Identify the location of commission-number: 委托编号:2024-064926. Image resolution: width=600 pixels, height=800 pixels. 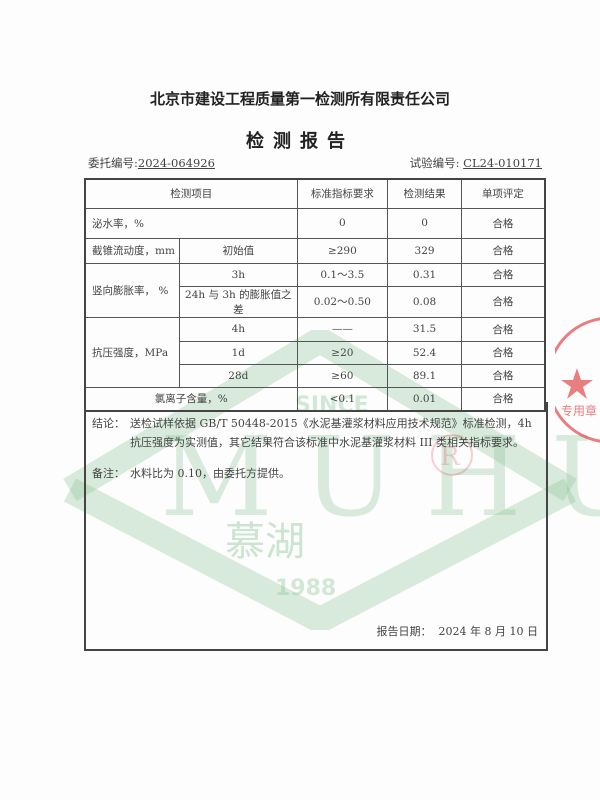
(151, 163).